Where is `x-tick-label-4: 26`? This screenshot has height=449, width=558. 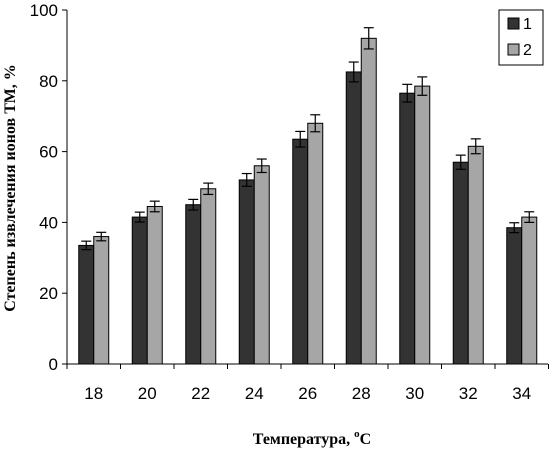
x-tick-label-4: 26 is located at coordinates (307, 393).